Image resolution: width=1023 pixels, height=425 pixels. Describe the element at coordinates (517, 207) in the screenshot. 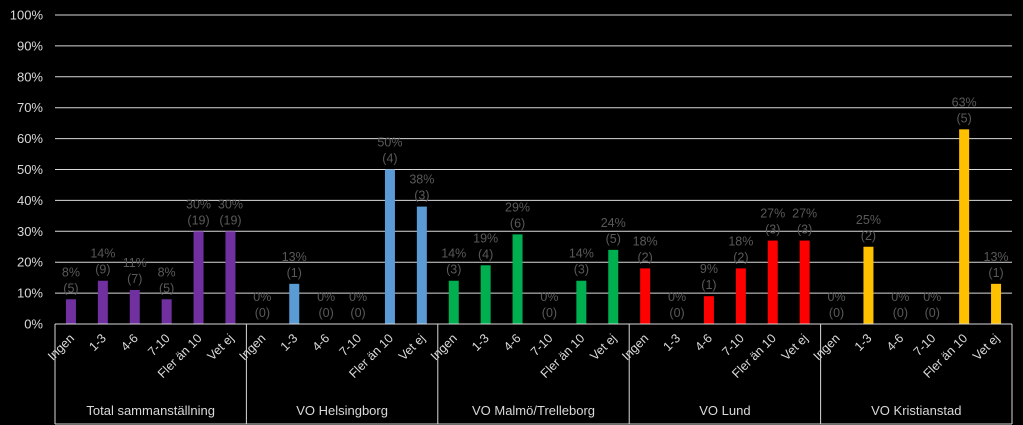

I see `data-label-percent: 29%` at that location.